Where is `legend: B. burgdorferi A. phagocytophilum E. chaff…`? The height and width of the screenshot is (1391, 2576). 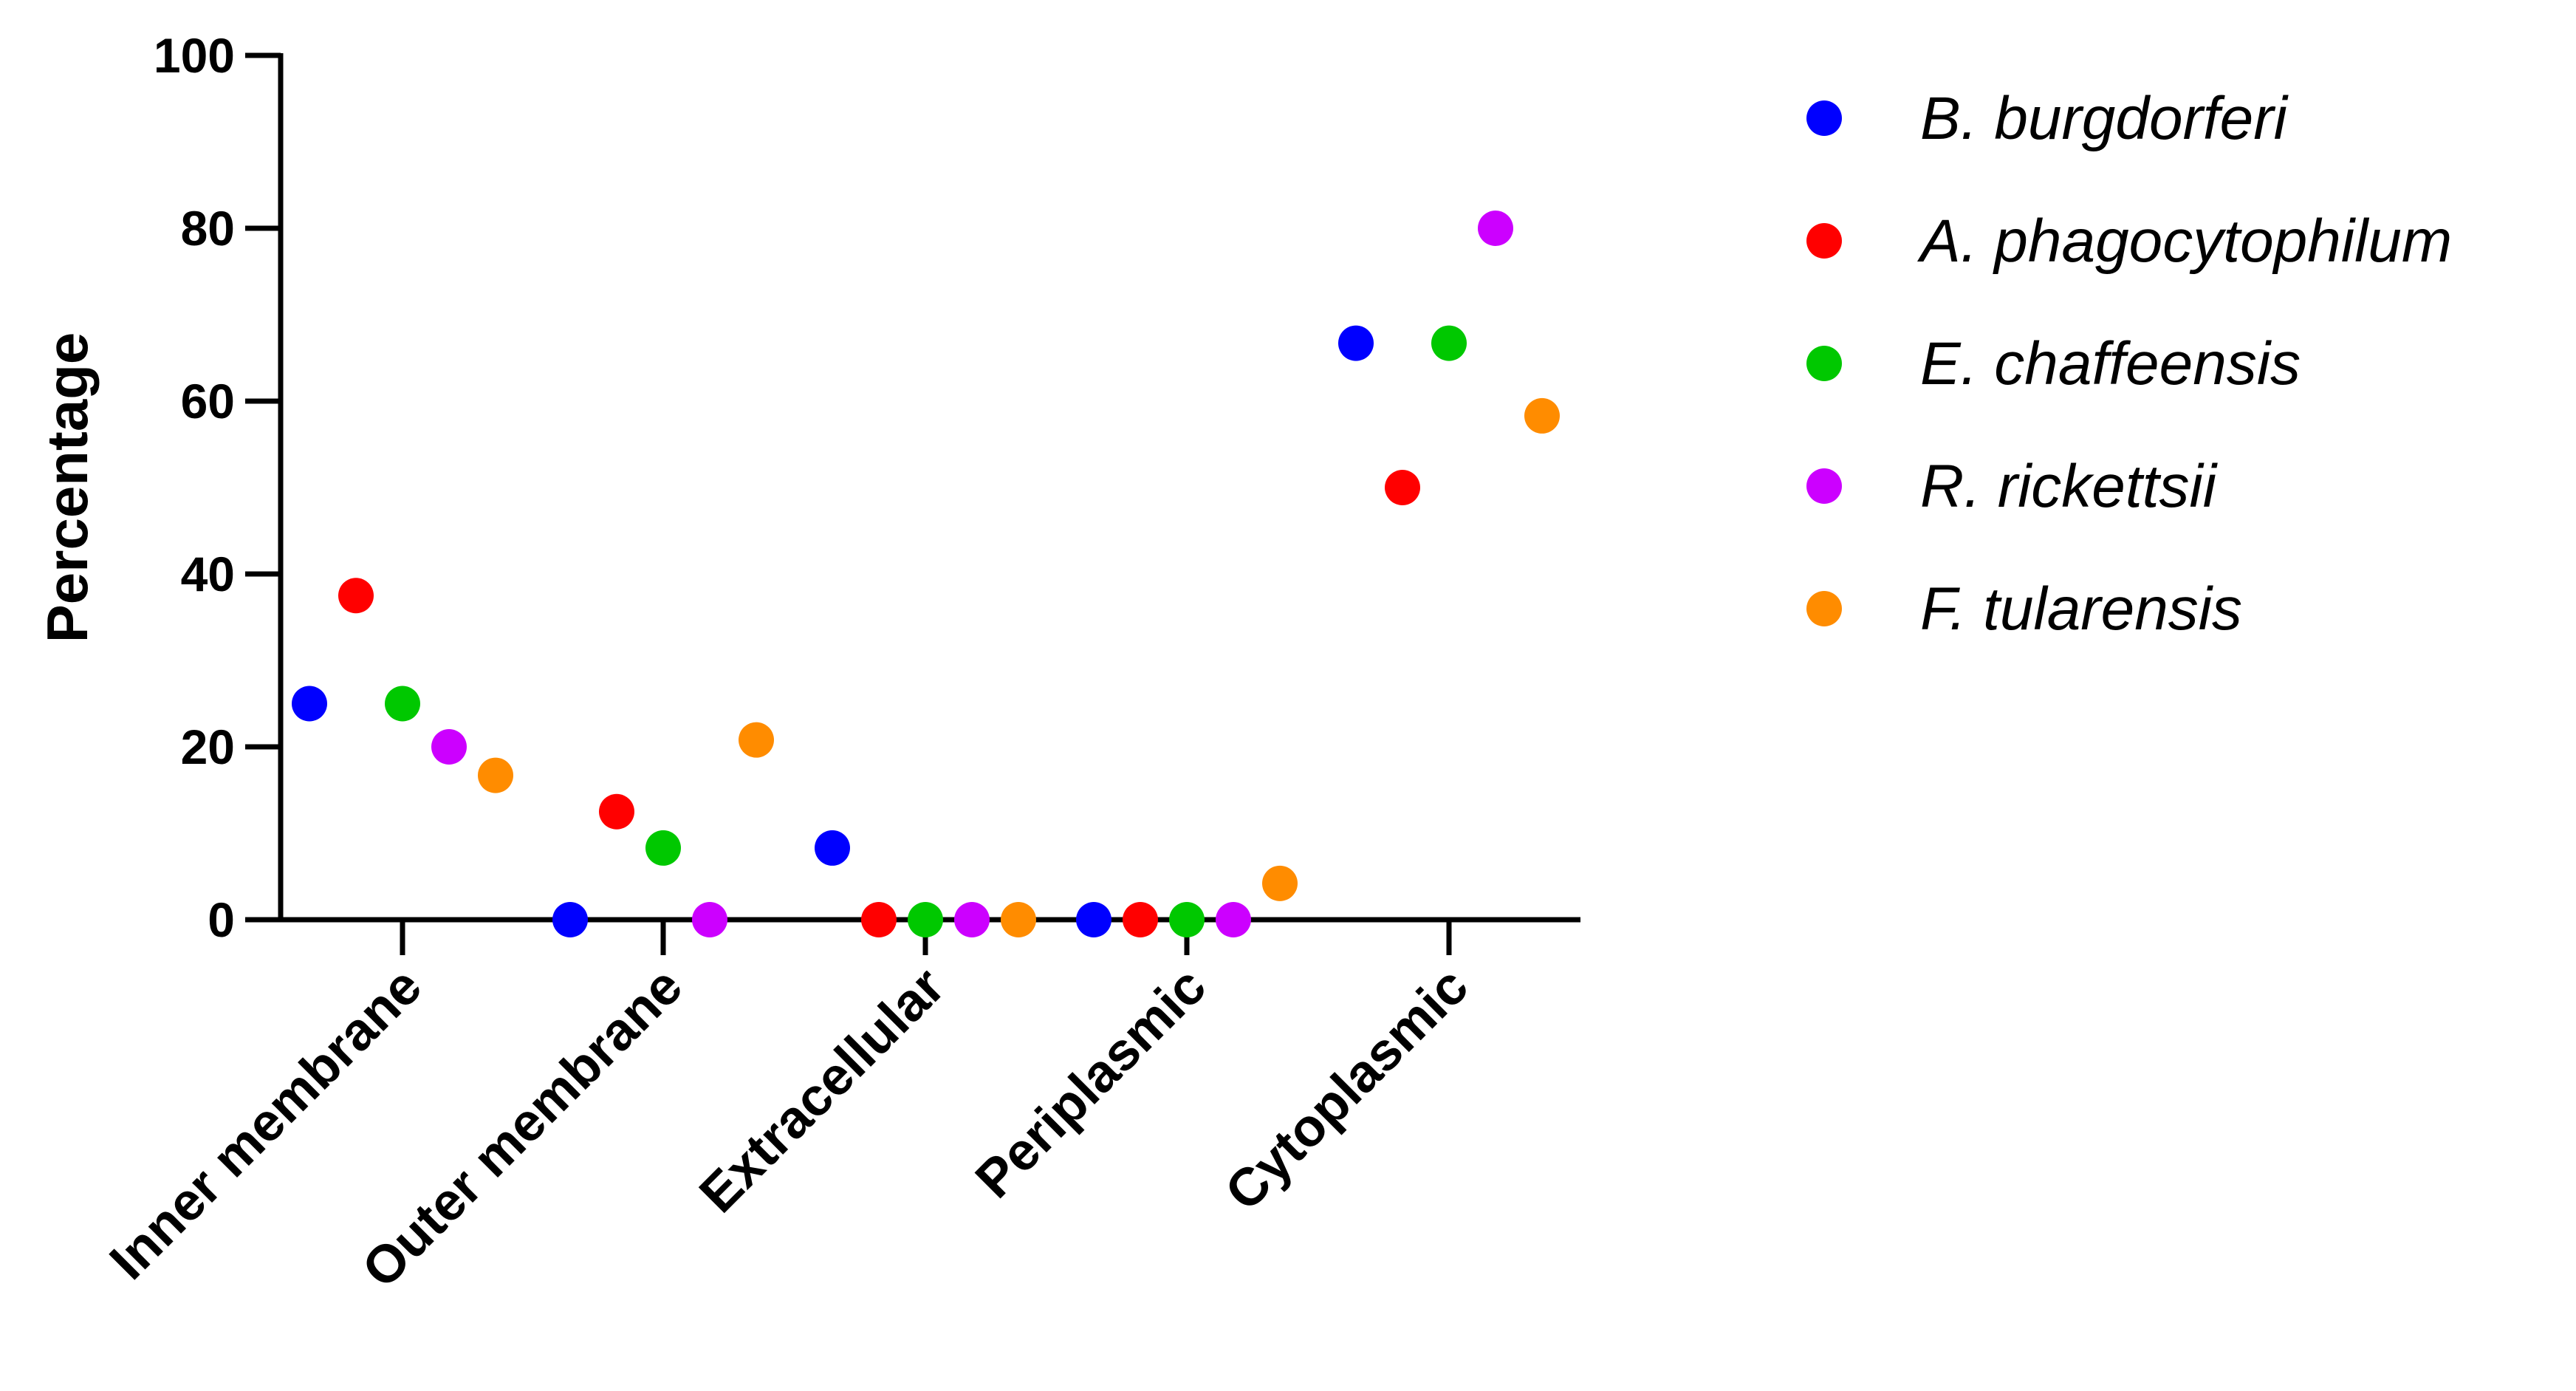
legend: B. burgdorferi A. phagocytophilum E. chaff… is located at coordinates (2129, 364).